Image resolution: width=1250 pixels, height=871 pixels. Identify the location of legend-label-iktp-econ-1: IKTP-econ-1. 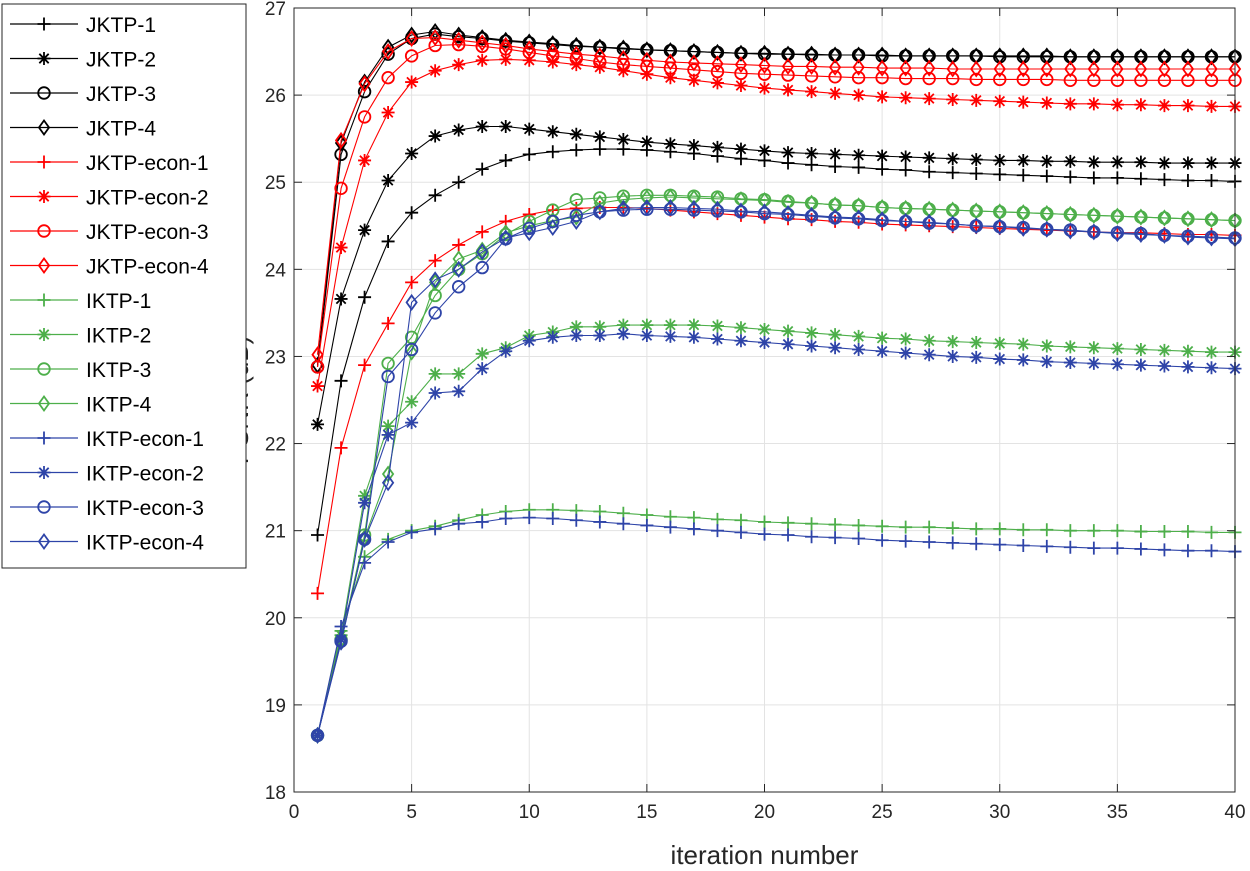
(145, 439).